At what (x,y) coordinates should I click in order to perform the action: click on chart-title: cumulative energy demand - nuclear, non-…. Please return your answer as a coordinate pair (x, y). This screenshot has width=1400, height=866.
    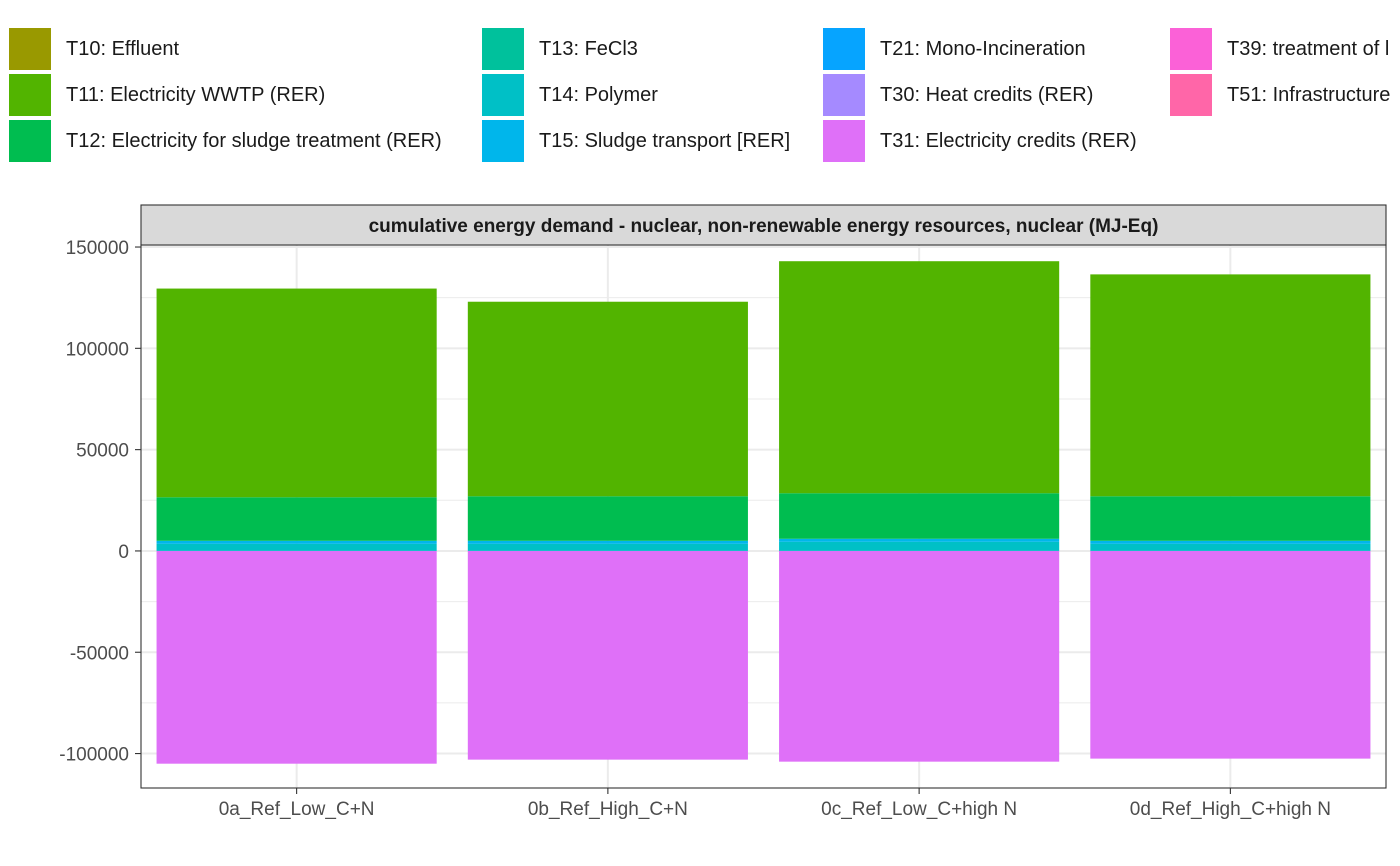
    Looking at the image, I should click on (764, 226).